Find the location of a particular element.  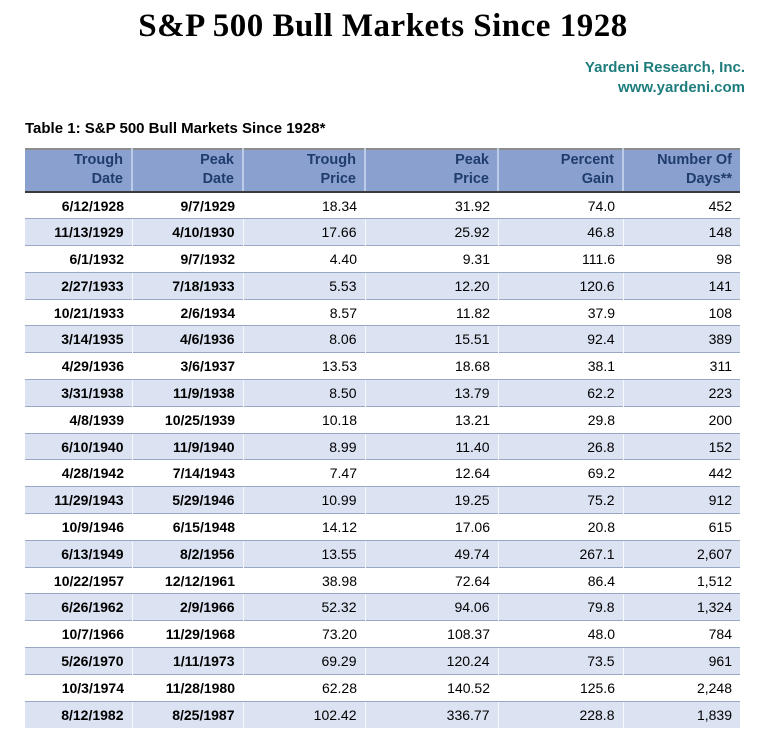

column-header-number-of-days: Number Of Days** is located at coordinates (681, 171).